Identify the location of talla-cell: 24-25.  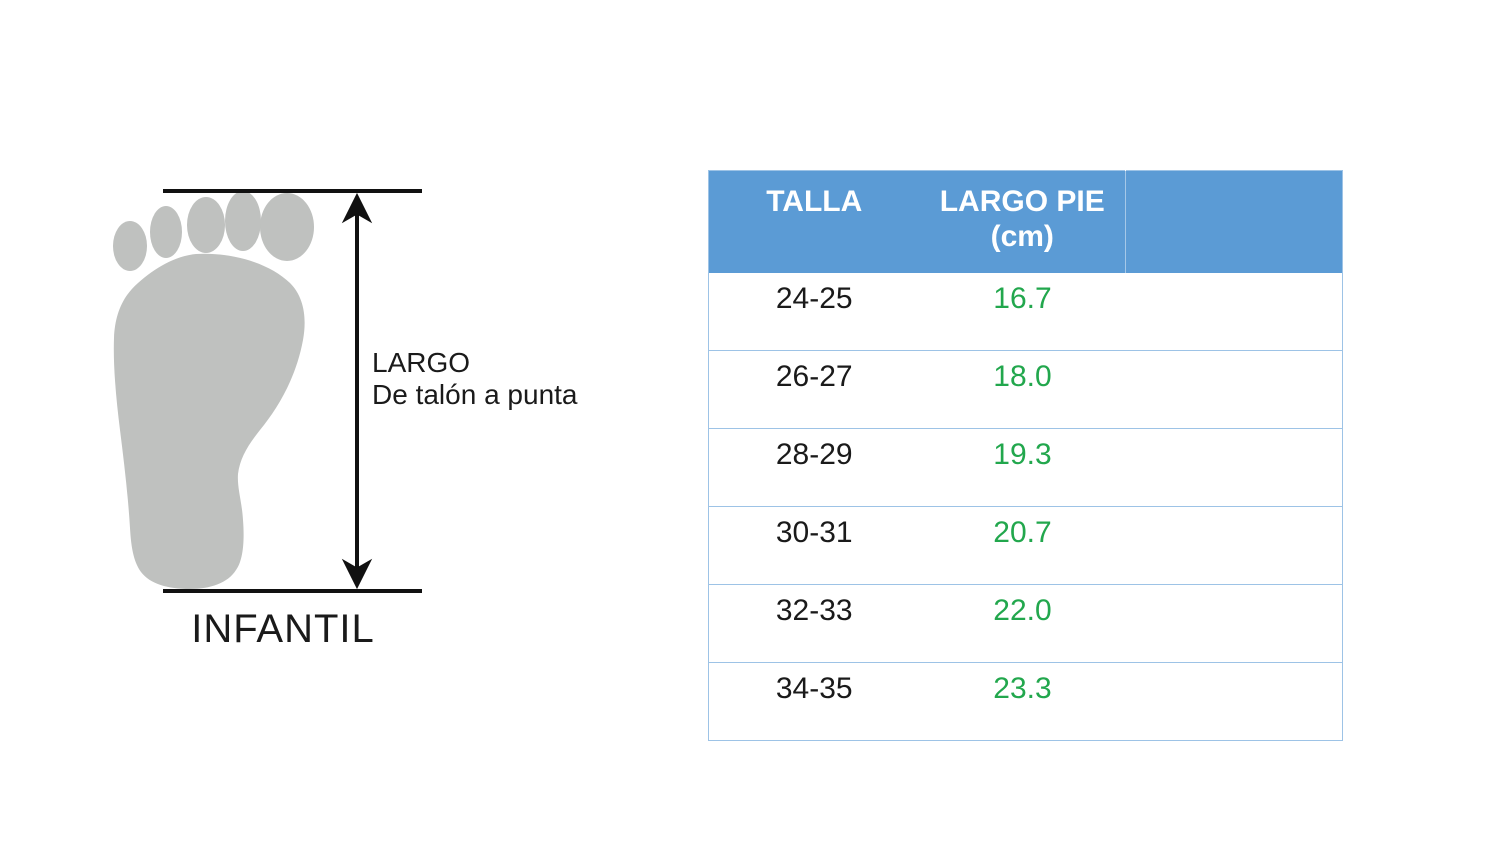
(814, 312).